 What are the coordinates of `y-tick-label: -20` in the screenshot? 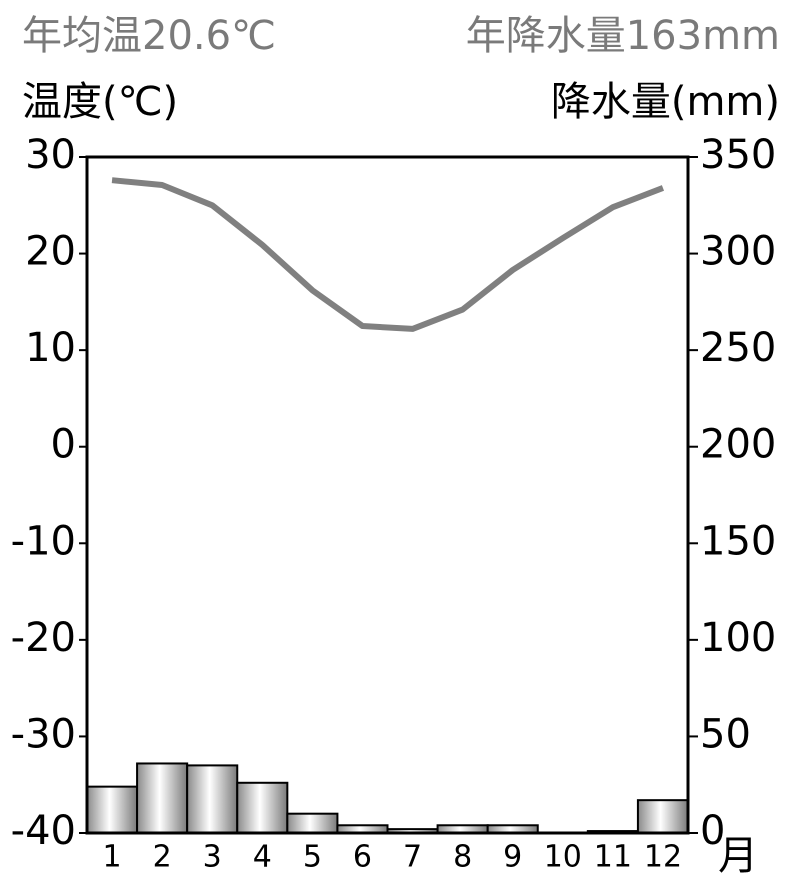 It's located at (43, 638).